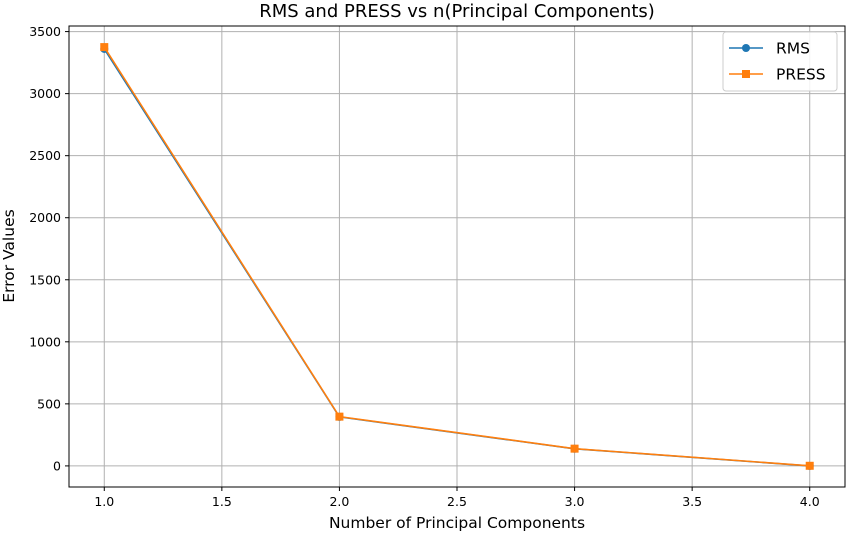 Image resolution: width=857 pixels, height=535 pixels. I want to click on y-tick-label: 3500, so click(45, 31).